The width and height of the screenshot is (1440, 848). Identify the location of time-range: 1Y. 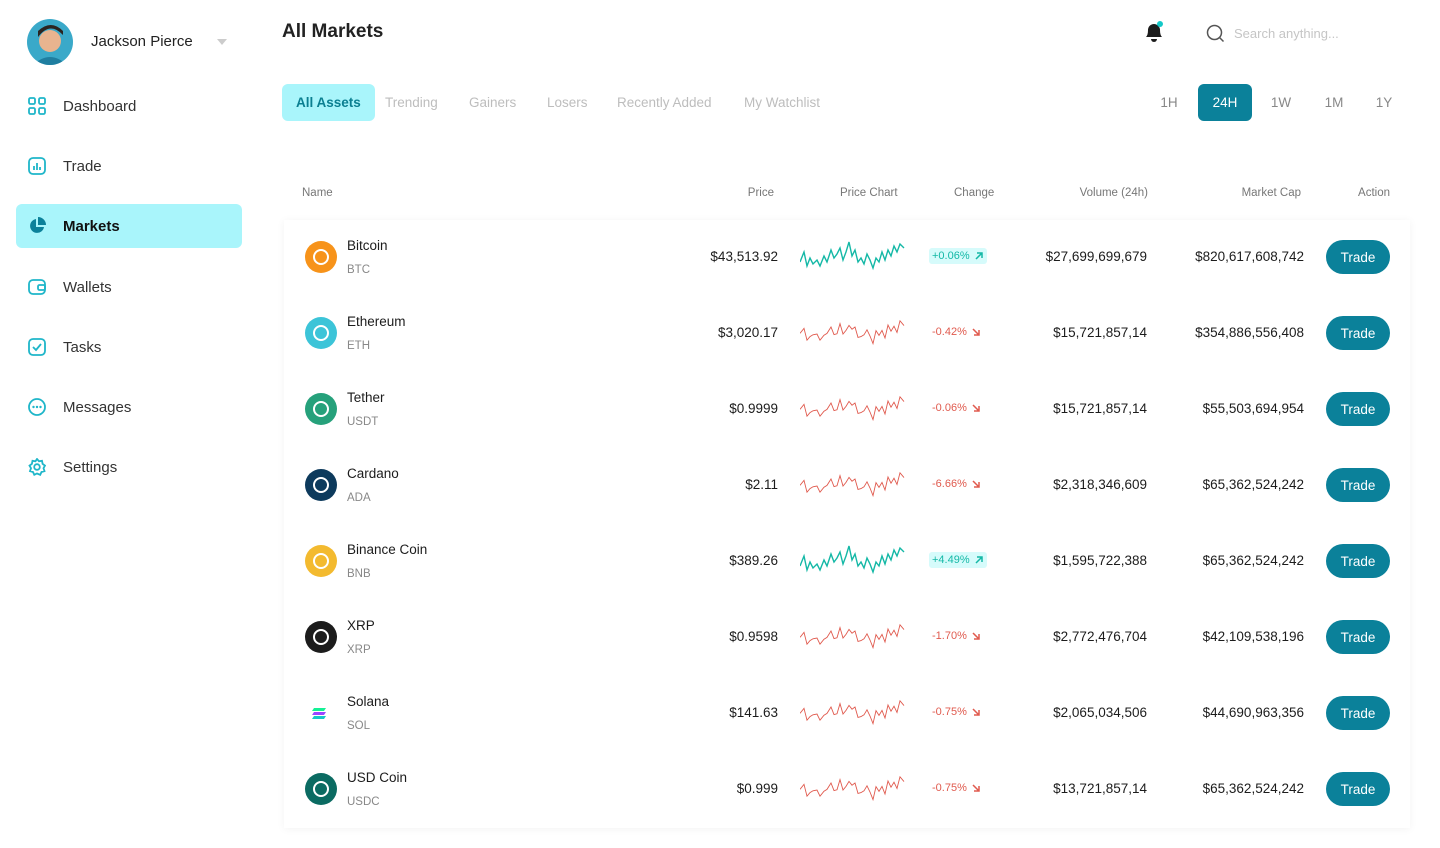
(1384, 102).